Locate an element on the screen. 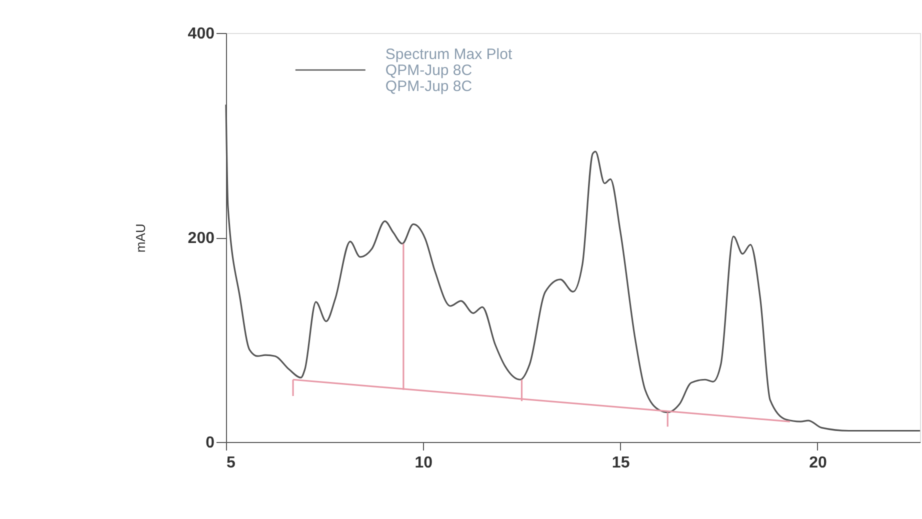  y-tick-label: 400 is located at coordinates (201, 34).